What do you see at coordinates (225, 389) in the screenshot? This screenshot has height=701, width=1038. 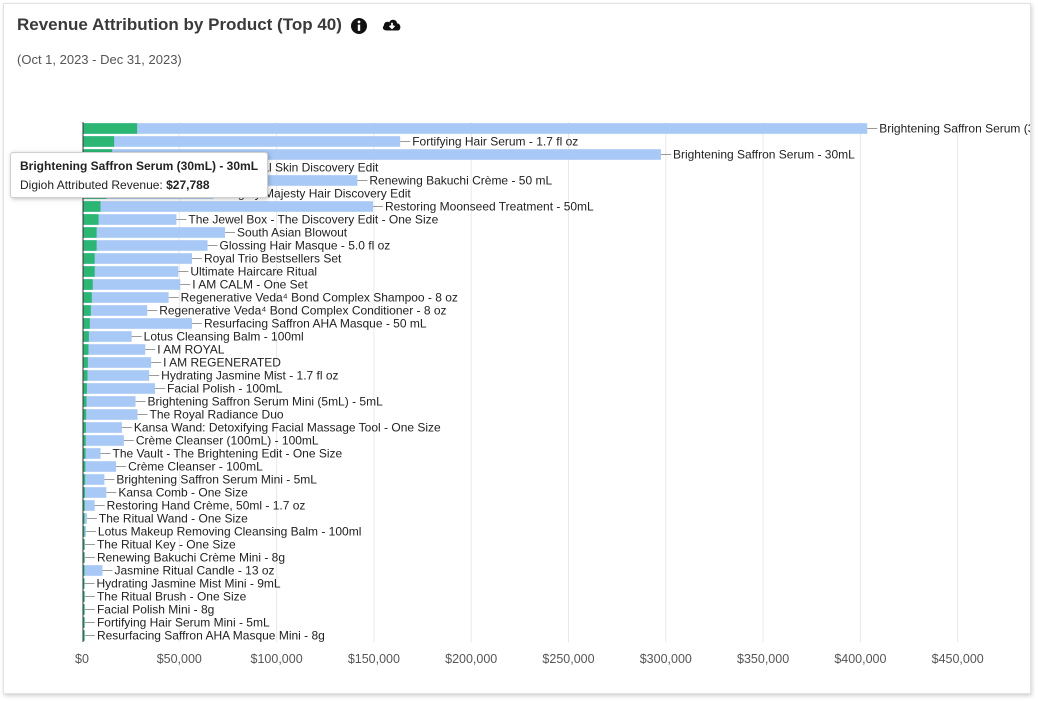 I see `bar-label: Facial Polish - 100mL` at bounding box center [225, 389].